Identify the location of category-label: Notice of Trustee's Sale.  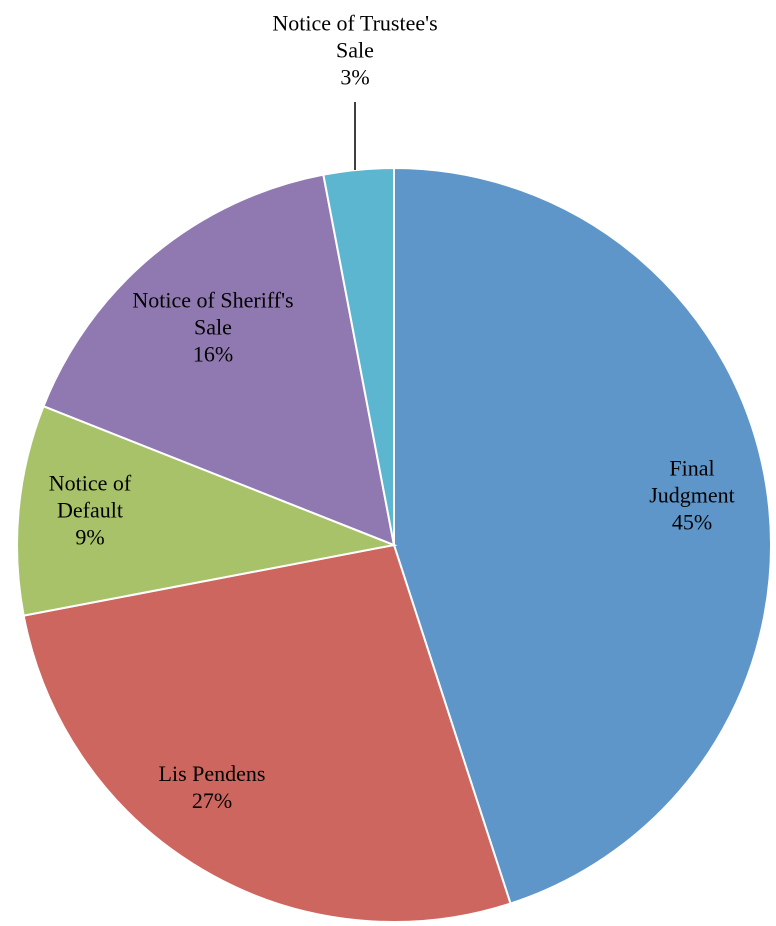
(355, 36).